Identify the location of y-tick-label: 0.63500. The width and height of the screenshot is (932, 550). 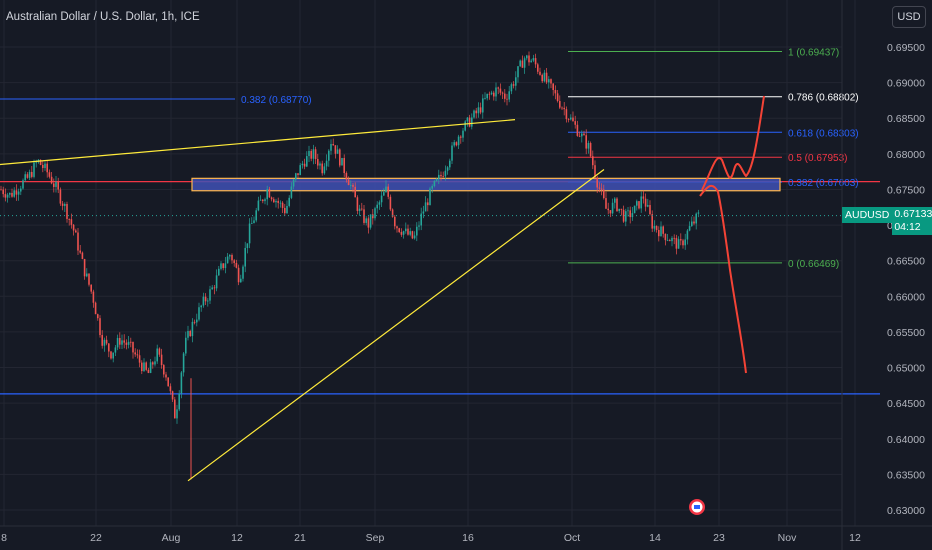
(906, 475).